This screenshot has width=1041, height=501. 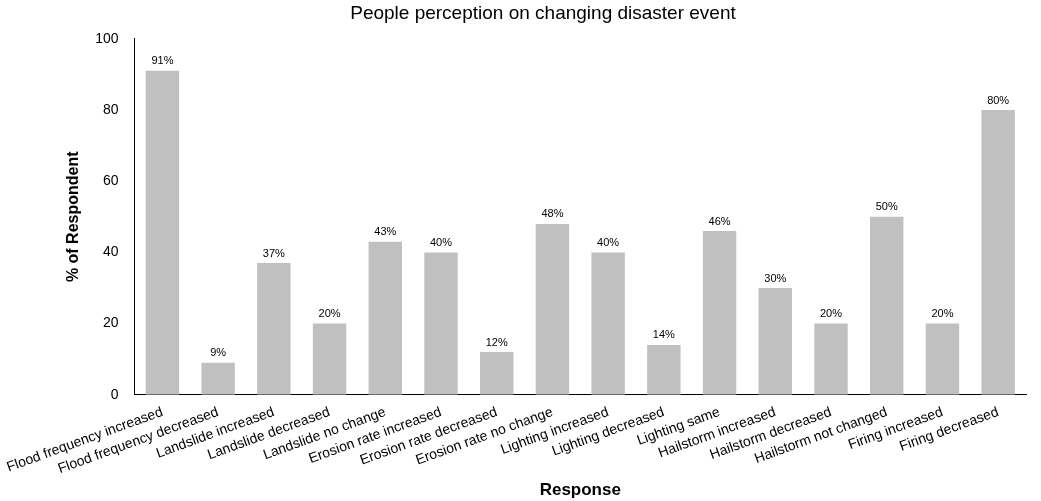 I want to click on data-label: 91%, so click(x=162, y=60).